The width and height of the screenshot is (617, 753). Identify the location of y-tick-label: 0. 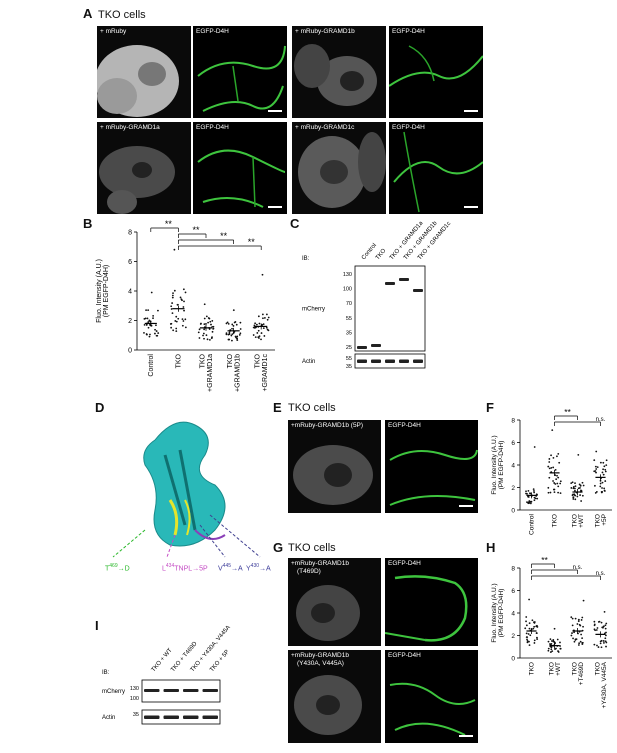
(130, 351).